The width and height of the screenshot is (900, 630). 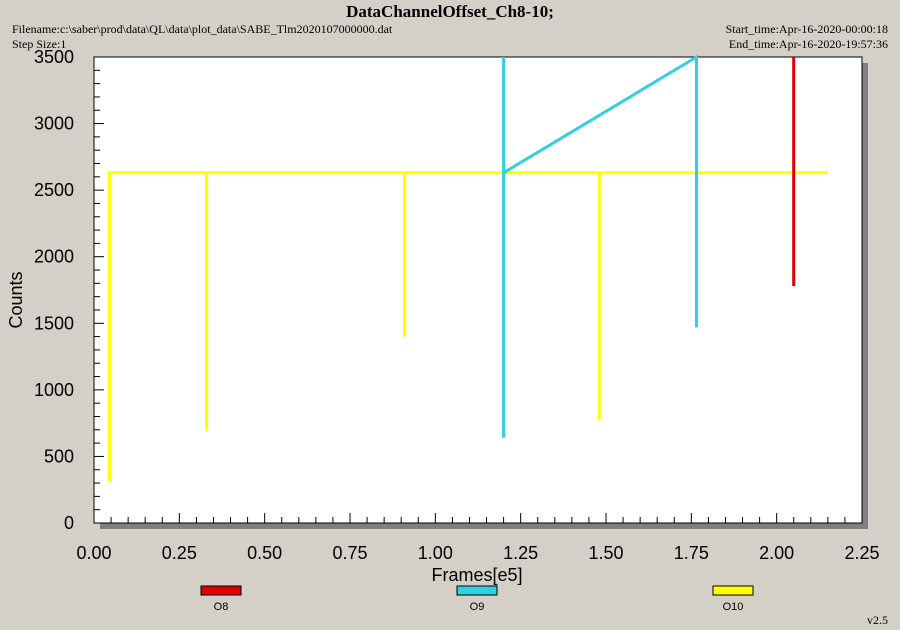 What do you see at coordinates (605, 553) in the screenshot?
I see `x-tick-label: 1.50` at bounding box center [605, 553].